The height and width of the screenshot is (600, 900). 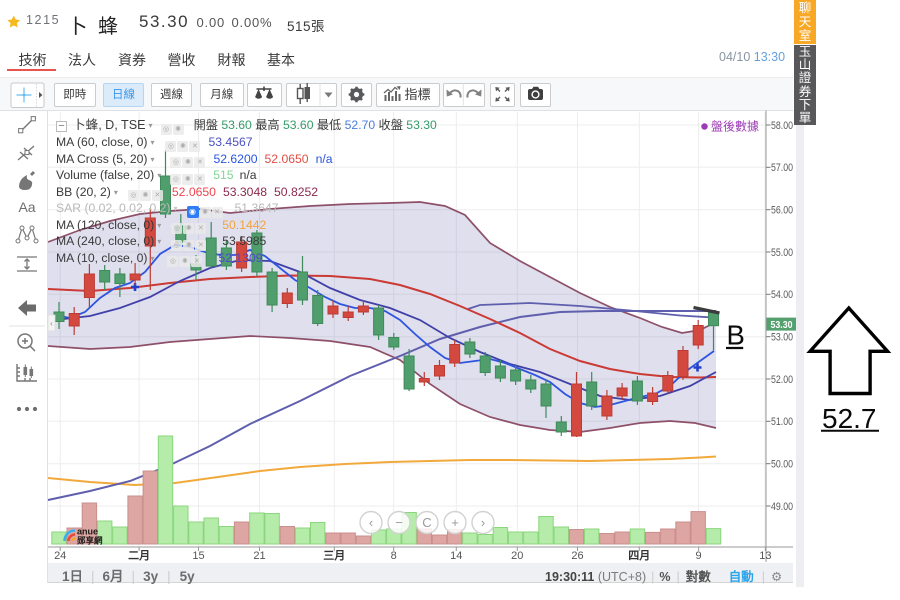 I want to click on svg-text: 52.00, so click(x=782, y=380).